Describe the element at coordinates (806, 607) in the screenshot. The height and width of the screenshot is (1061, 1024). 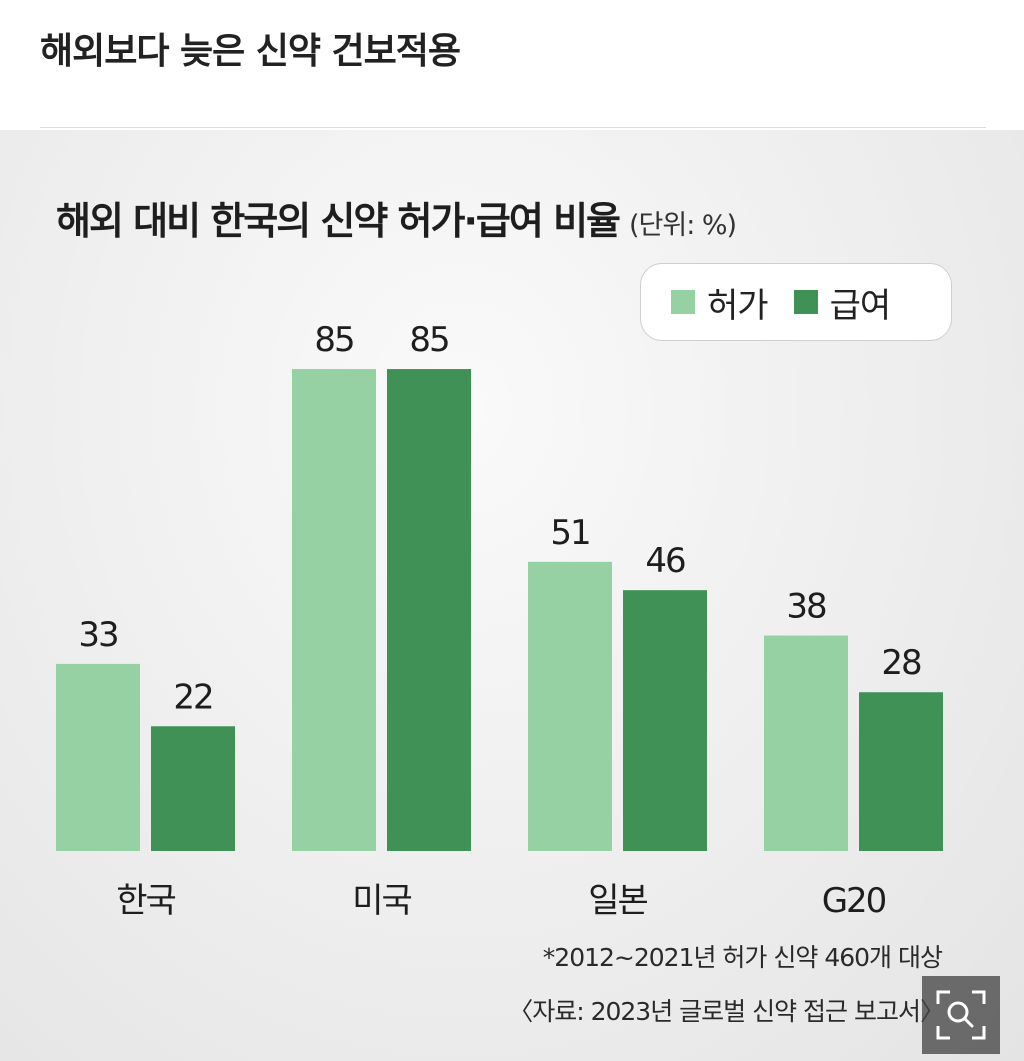
I see `data-label-g20-approval: 38` at that location.